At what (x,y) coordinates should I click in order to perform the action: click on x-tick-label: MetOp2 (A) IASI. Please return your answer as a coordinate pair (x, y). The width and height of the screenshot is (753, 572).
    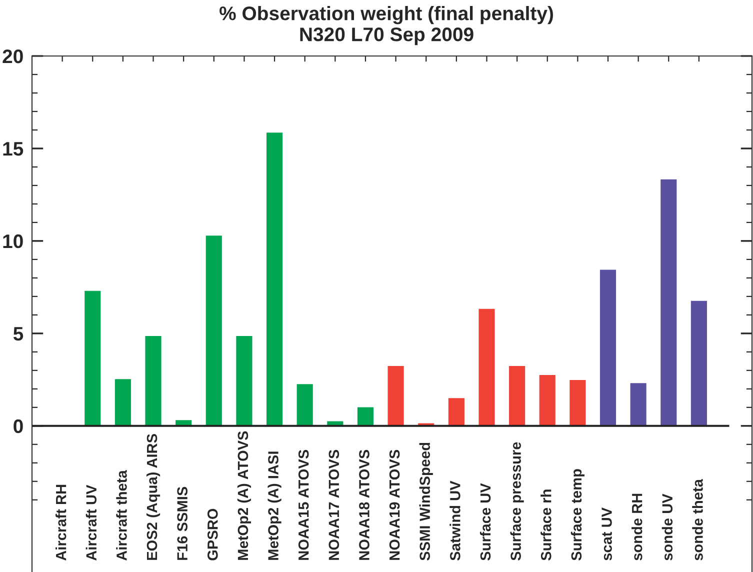
    Looking at the image, I should click on (275, 506).